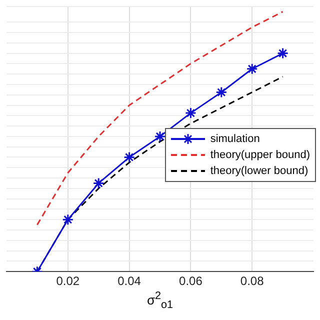 The image size is (320, 320). What do you see at coordinates (252, 281) in the screenshot?
I see `x-tick-label: 0.08` at bounding box center [252, 281].